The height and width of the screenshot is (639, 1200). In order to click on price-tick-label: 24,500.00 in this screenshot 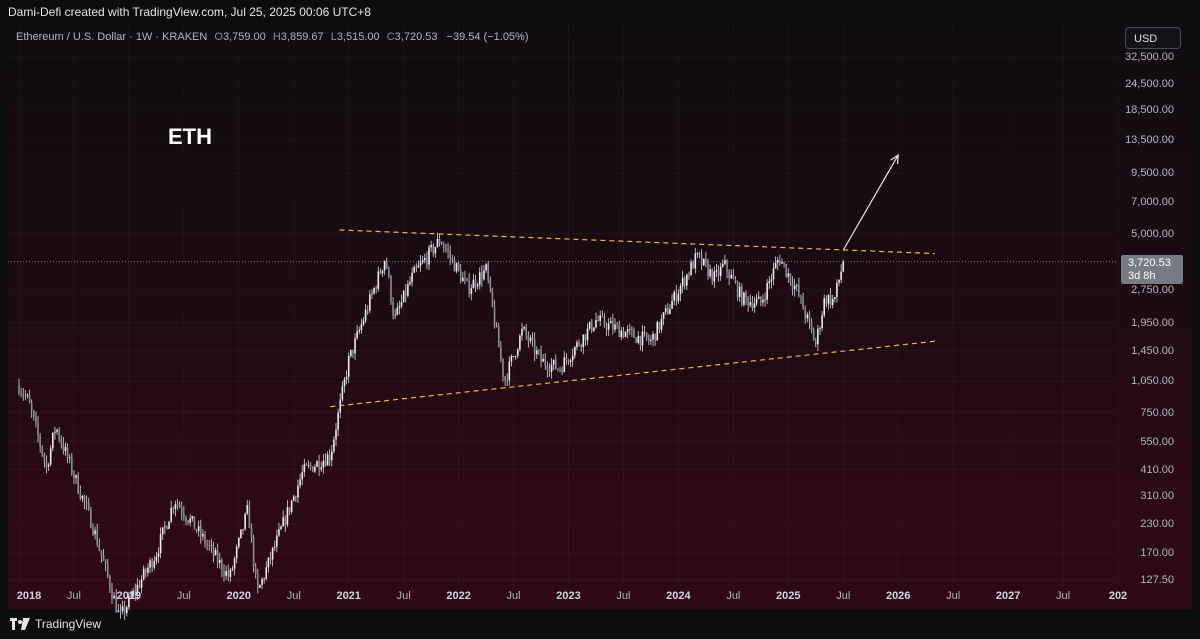, I will do `click(1149, 83)`.